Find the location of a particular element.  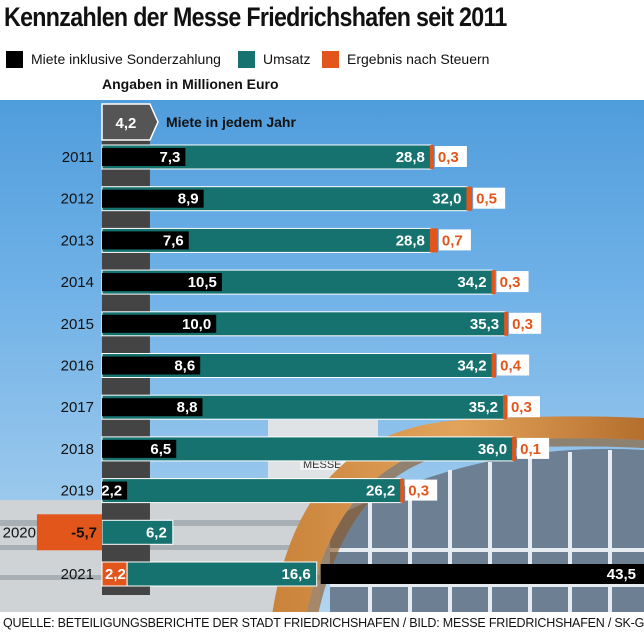

year-label-2017: 2017 is located at coordinates (77, 407).